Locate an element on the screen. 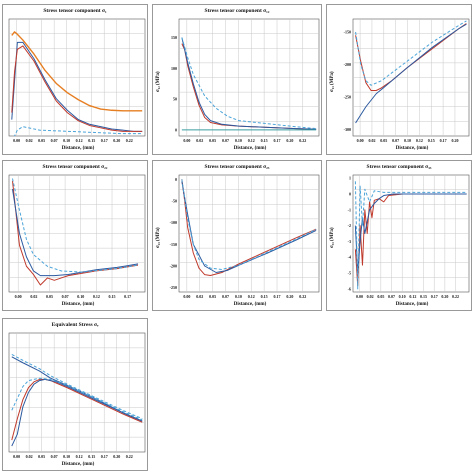 This screenshot has width=474, height=474. chart-title: Stress tensor component σ₂₃ is located at coordinates (237, 167).